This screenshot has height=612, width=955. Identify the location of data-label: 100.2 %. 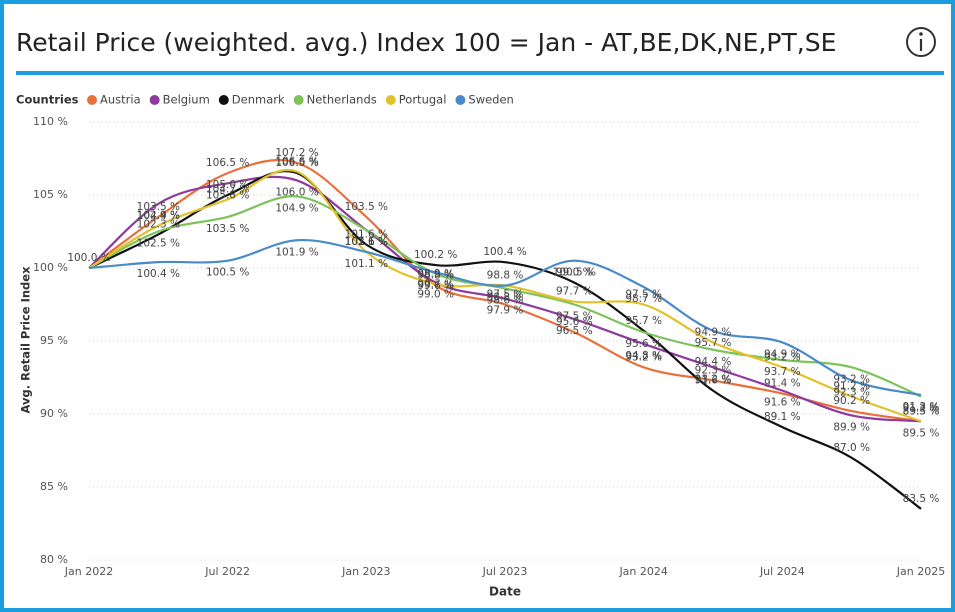
(435, 255).